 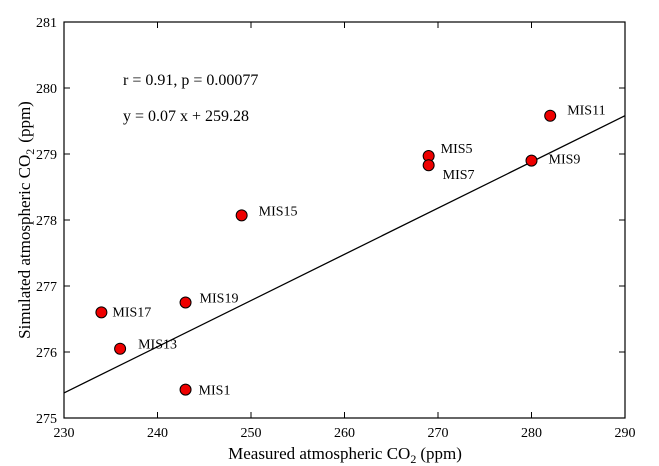 What do you see at coordinates (345, 455) in the screenshot?
I see `x-axis-label: Measured atmospheric CO2 (ppm)` at bounding box center [345, 455].